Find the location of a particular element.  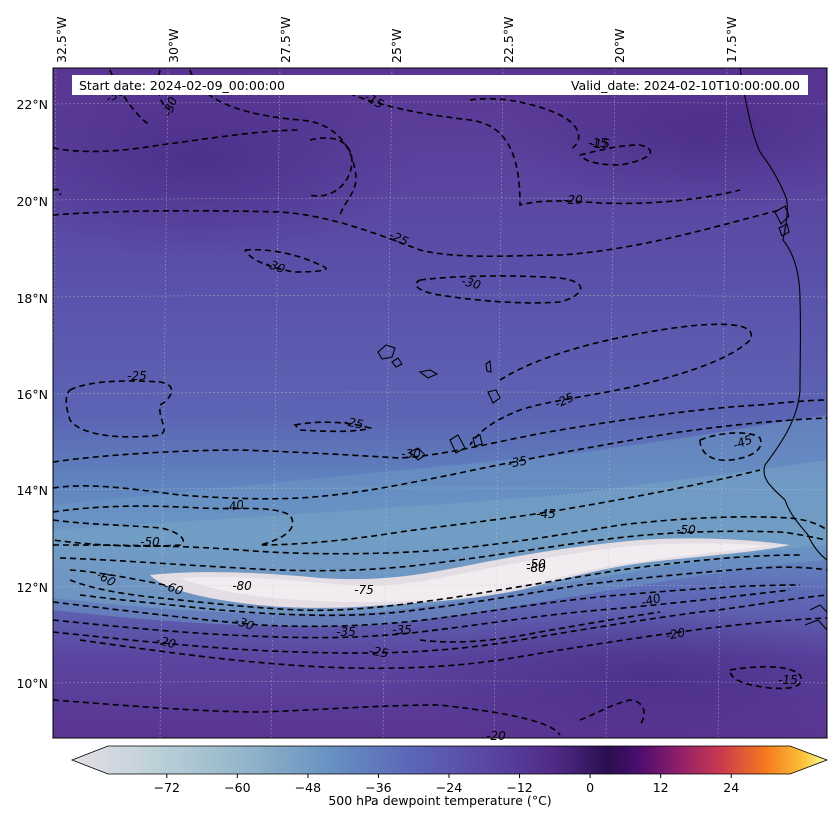

lon-label: 22.5°W is located at coordinates (508, 40).